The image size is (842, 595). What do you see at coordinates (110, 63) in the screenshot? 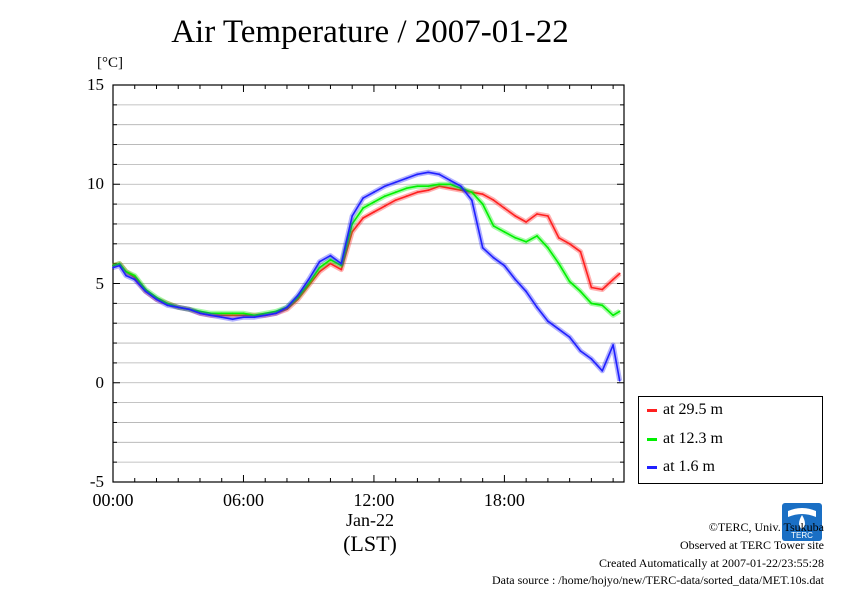
I see `y-axis-unit-label: [°C]` at bounding box center [110, 63].